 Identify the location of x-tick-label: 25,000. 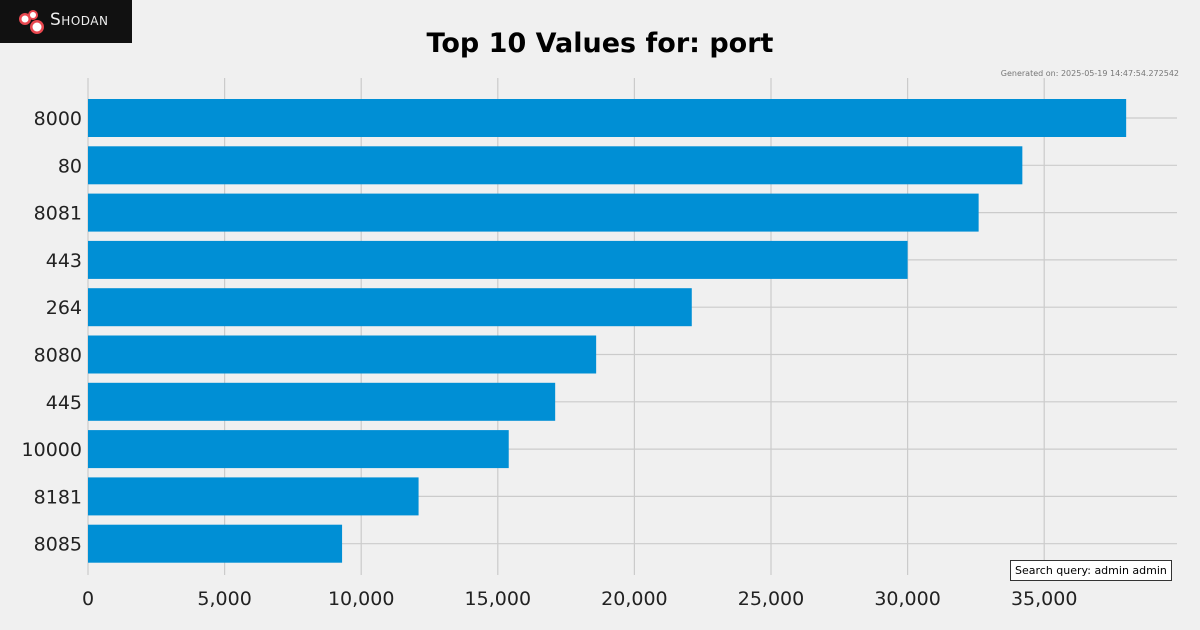
(771, 599).